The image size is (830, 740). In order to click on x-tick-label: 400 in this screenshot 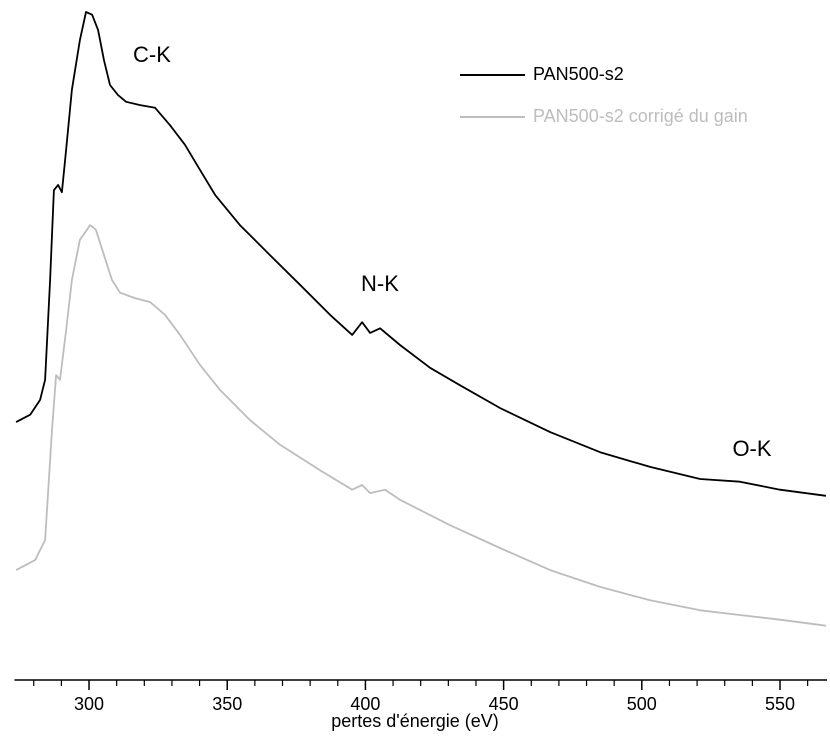, I will do `click(365, 704)`.